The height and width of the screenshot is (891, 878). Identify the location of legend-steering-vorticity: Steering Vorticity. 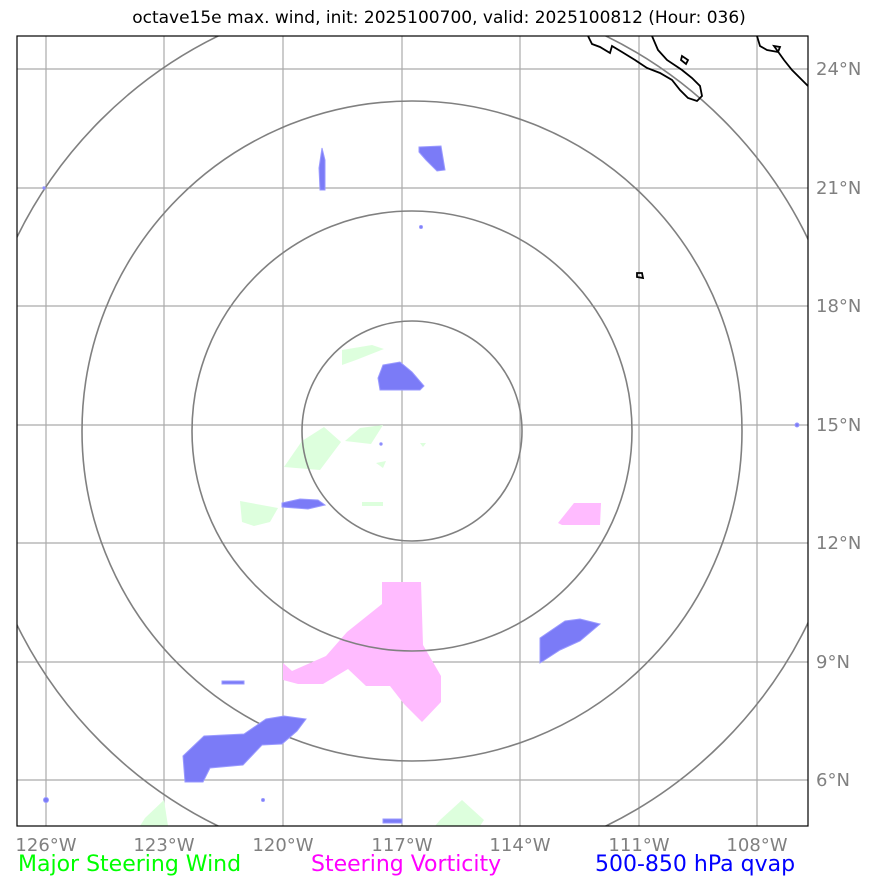
(406, 864).